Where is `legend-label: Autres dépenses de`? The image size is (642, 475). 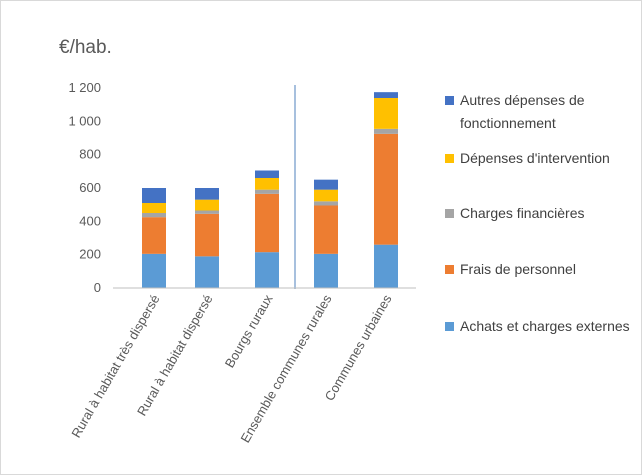
legend-label: Autres dépenses de is located at coordinates (522, 100).